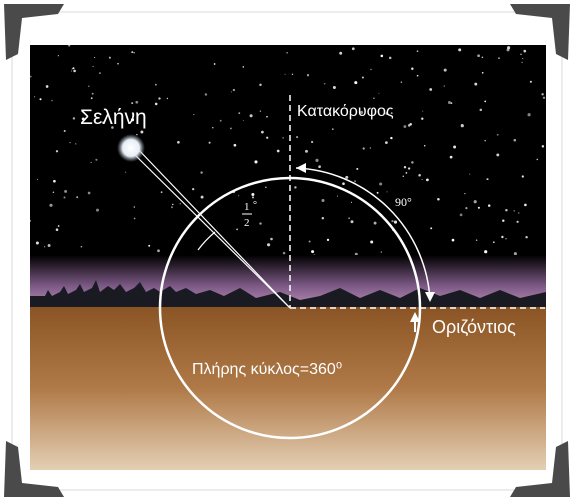 The image size is (574, 501). I want to click on angle-arc, so click(206, 241).